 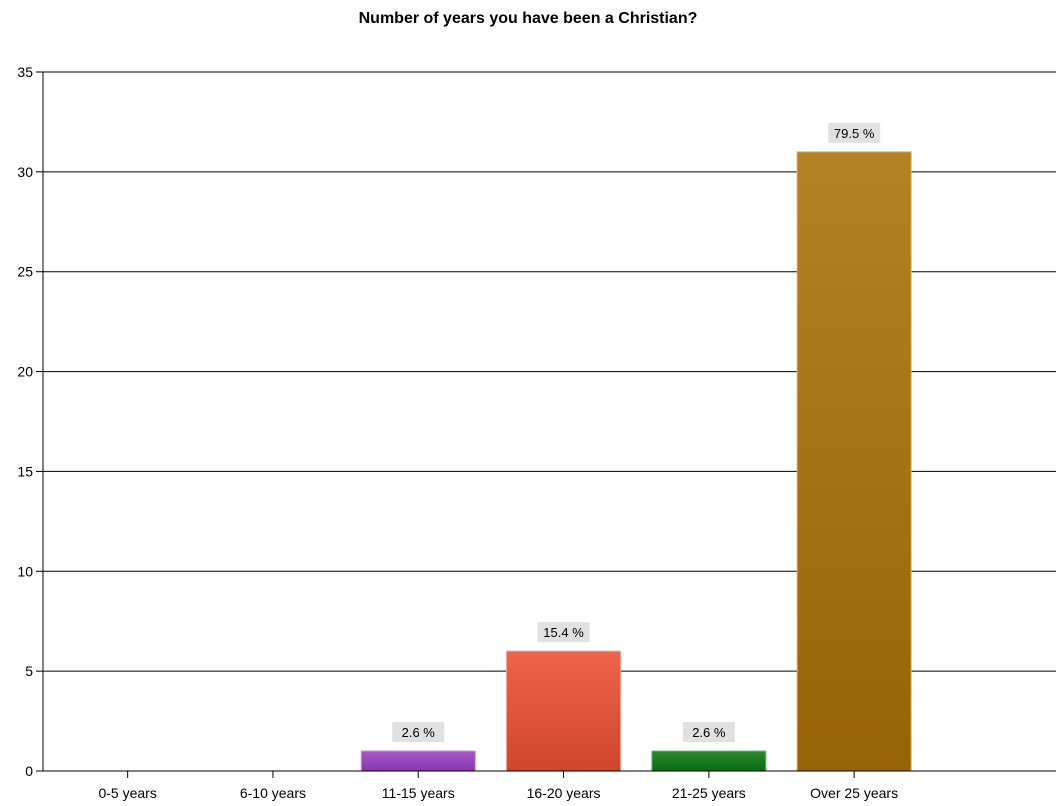 I want to click on y-tick-label: 5, so click(x=29, y=671).